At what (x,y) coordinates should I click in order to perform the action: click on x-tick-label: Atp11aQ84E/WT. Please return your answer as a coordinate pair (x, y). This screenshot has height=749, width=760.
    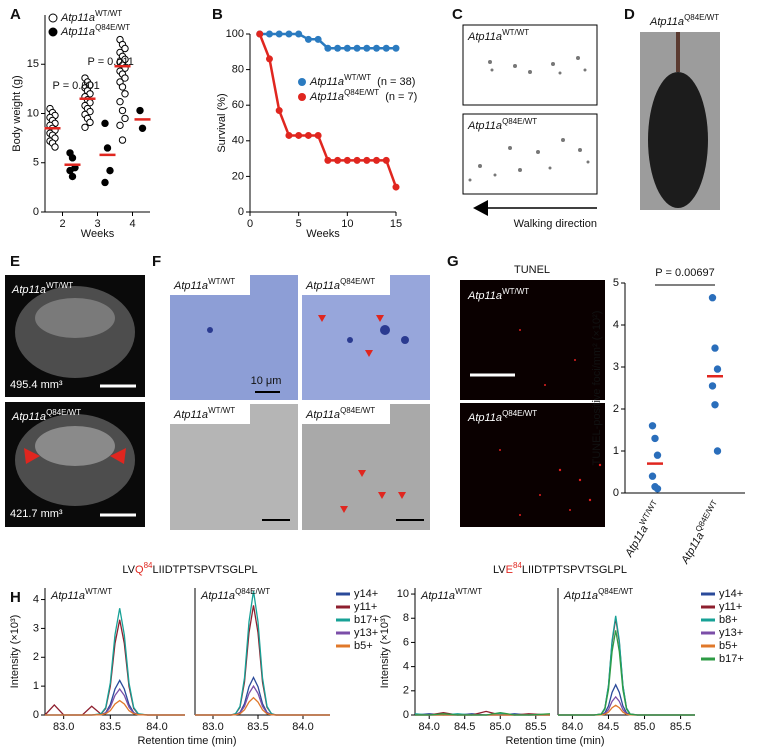
    Looking at the image, I should click on (700, 532).